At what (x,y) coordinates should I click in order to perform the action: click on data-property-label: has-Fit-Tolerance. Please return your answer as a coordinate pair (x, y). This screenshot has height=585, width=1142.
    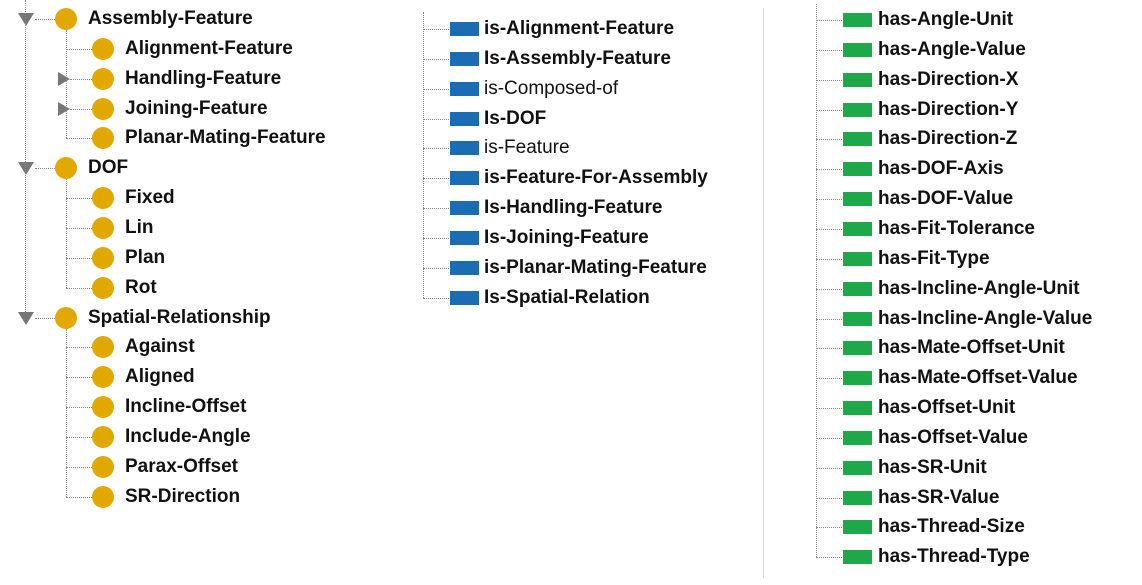
    Looking at the image, I should click on (956, 228).